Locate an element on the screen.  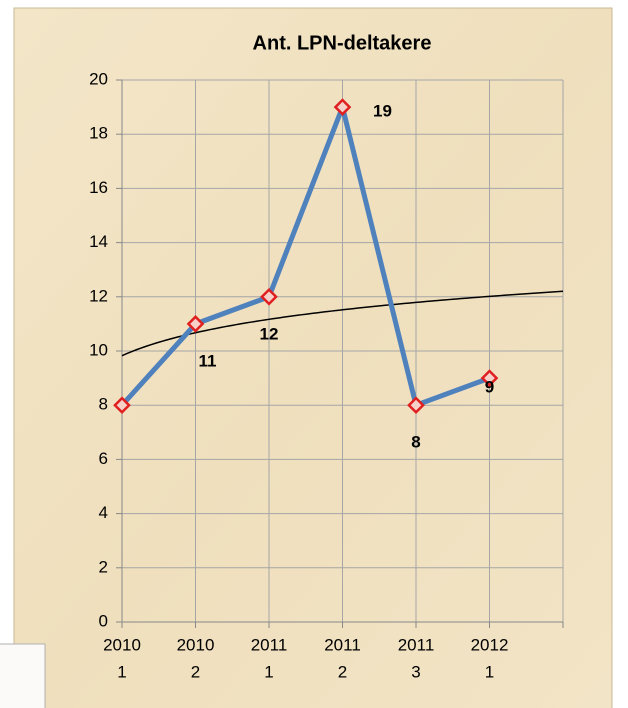
y-tick-label: 8 is located at coordinates (103, 404).